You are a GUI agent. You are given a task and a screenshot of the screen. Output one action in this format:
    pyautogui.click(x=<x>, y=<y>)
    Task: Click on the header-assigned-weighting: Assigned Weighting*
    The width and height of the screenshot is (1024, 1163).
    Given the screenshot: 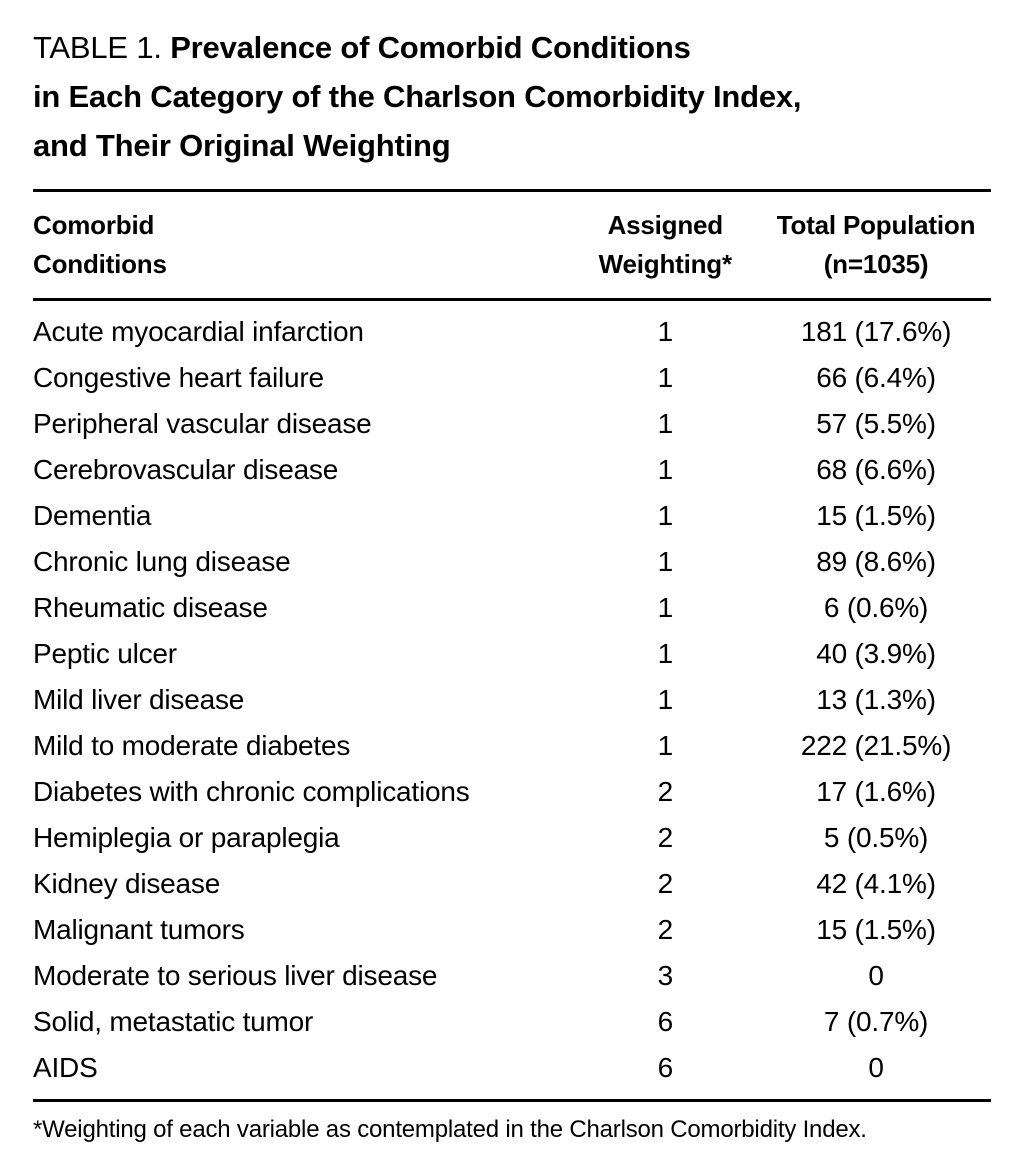 What is the action you would take?
    pyautogui.click(x=665, y=245)
    